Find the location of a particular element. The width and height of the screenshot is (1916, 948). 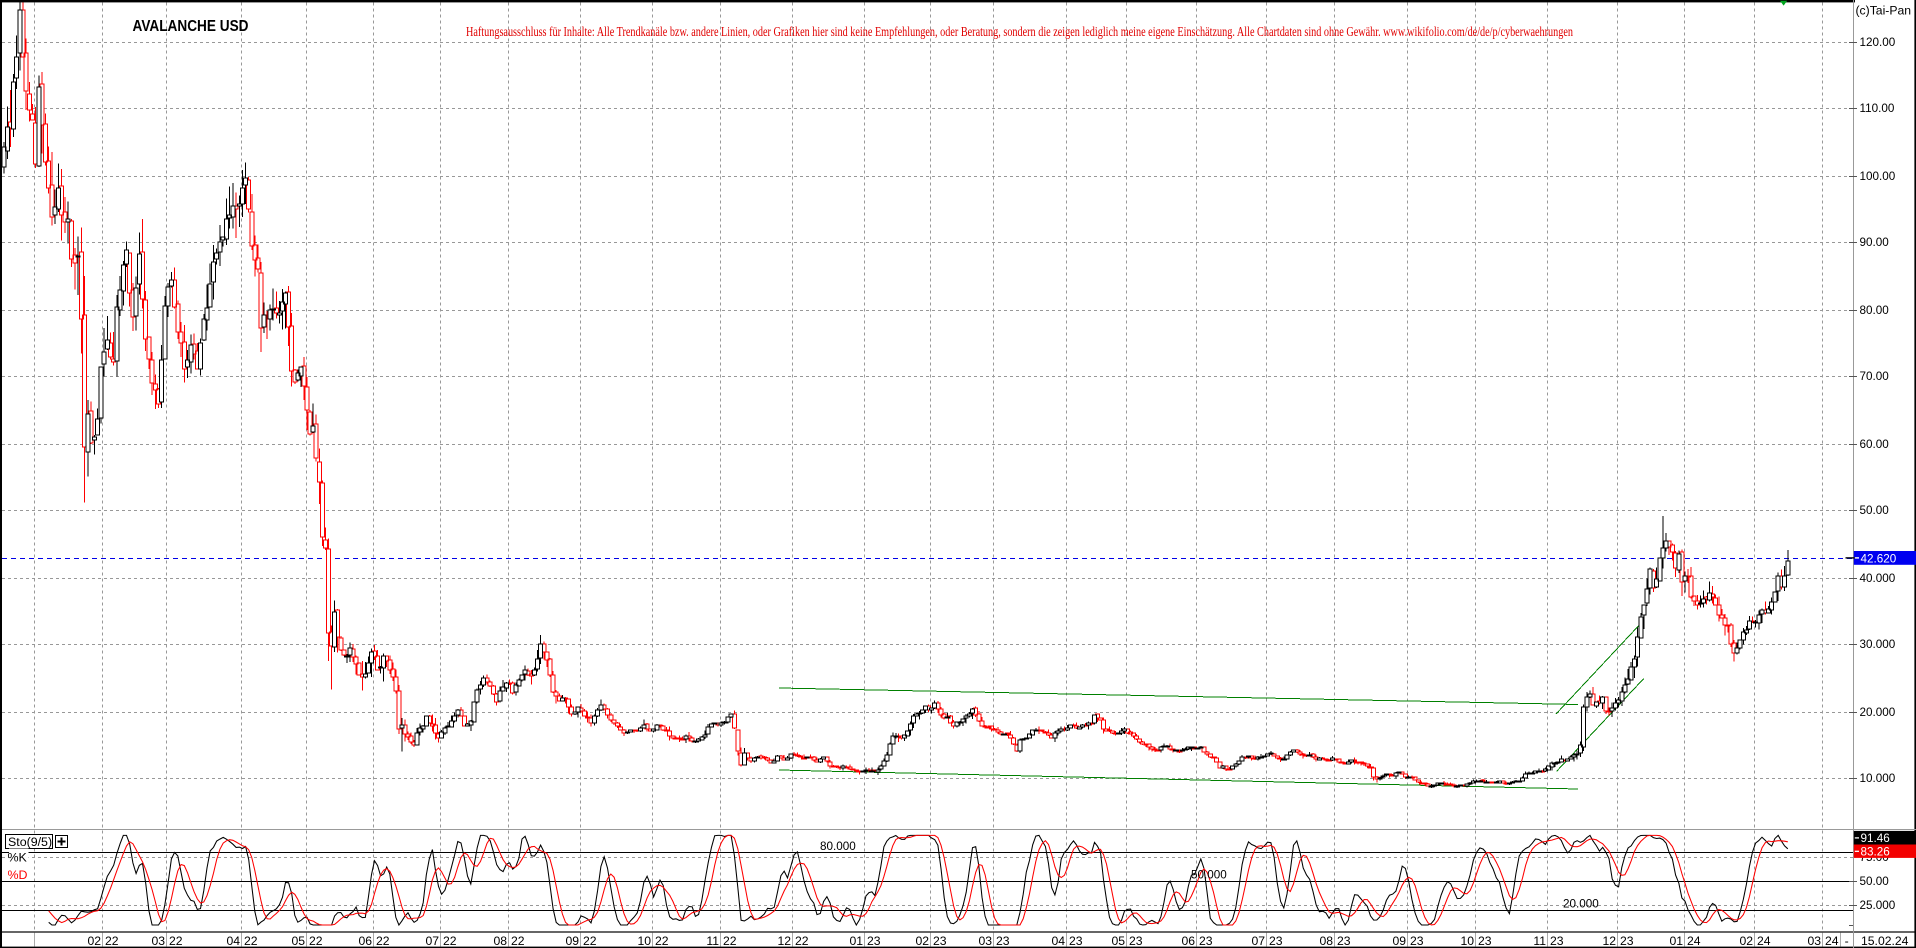

svg-text: 42.620 is located at coordinates (1879, 558).